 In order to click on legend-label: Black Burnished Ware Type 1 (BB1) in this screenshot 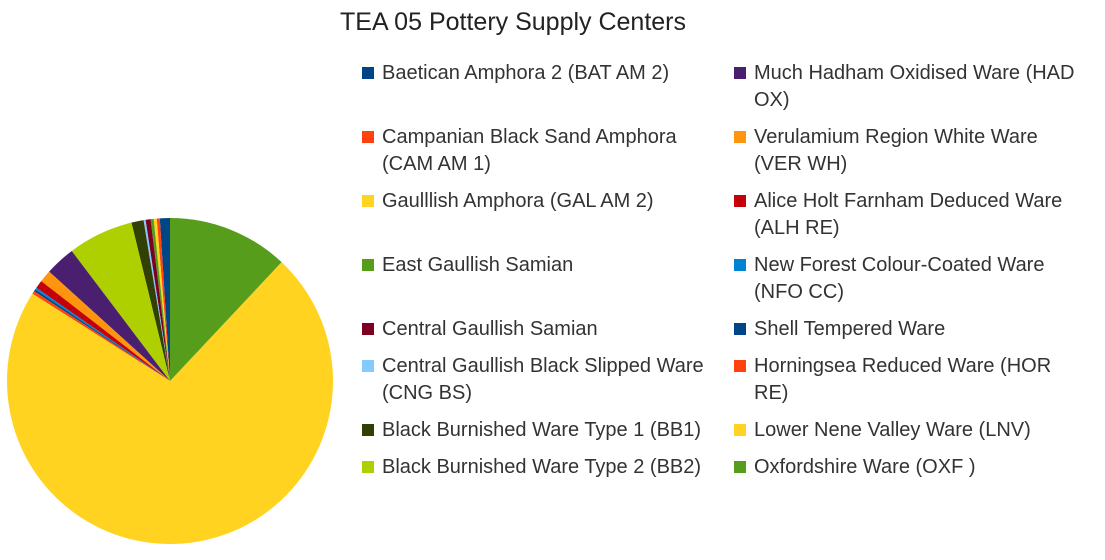, I will do `click(542, 430)`.